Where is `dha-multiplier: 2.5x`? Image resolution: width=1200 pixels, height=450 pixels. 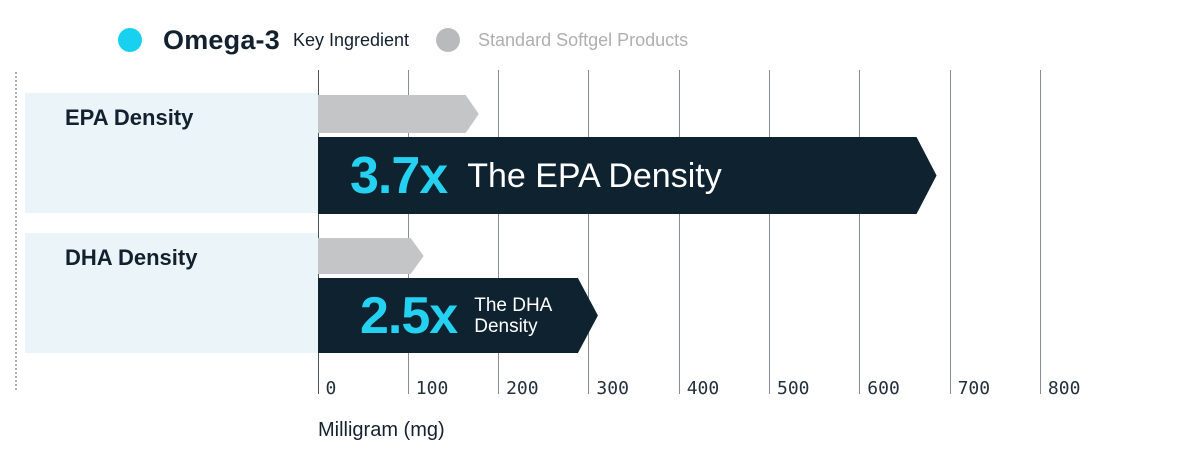 dha-multiplier: 2.5x is located at coordinates (409, 315).